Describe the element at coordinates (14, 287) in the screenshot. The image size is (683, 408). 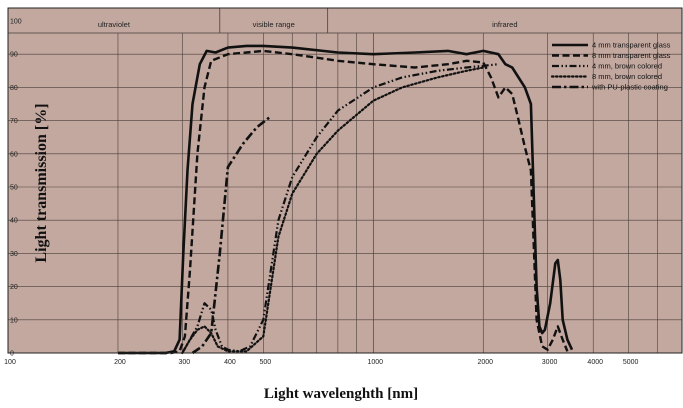
I see `y-tick-label: 20` at that location.